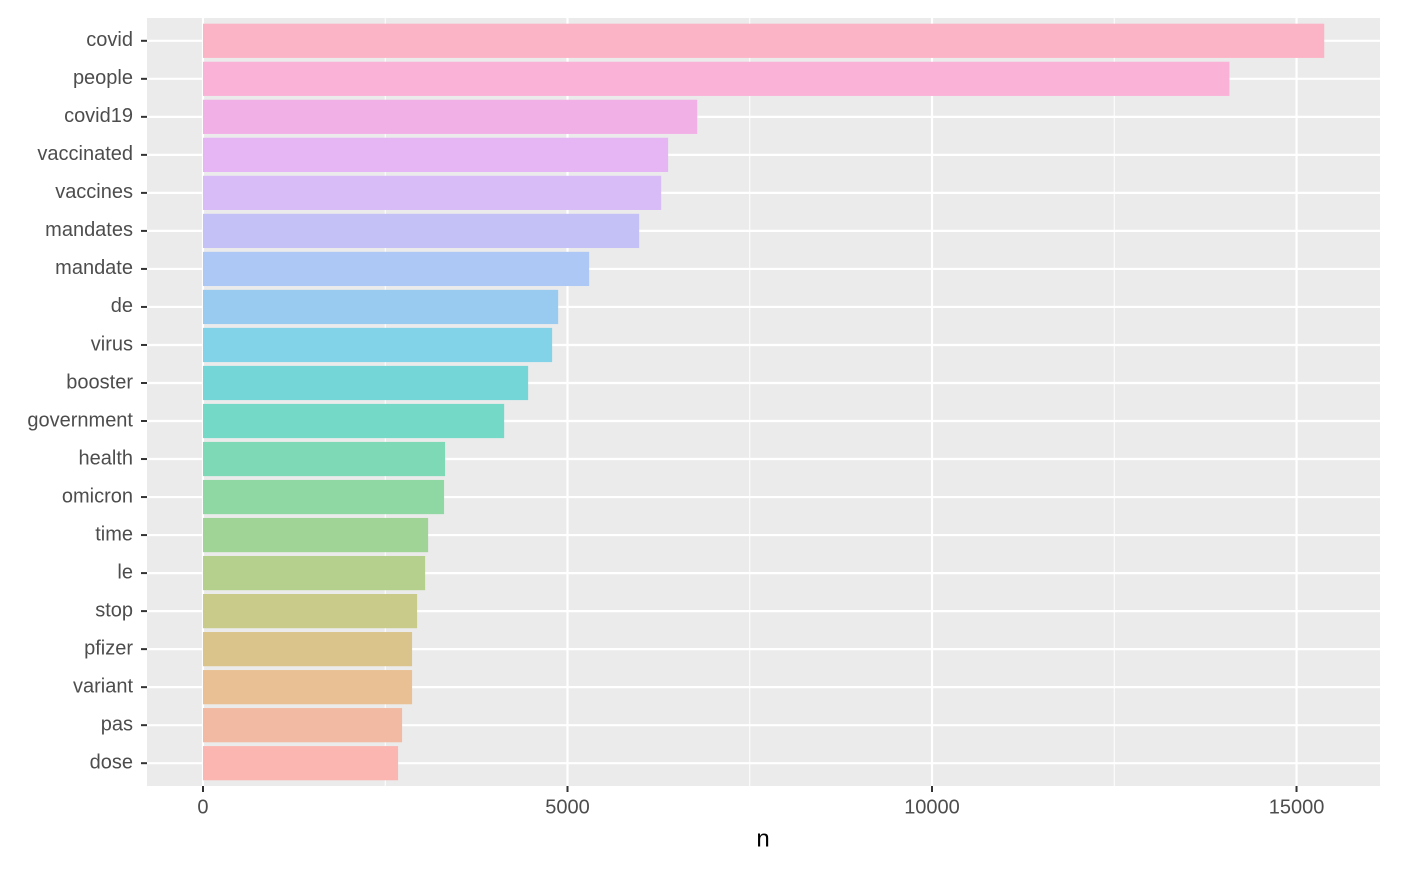 This screenshot has width=1403, height=872. I want to click on y-tick-label: covid19, so click(98, 116).